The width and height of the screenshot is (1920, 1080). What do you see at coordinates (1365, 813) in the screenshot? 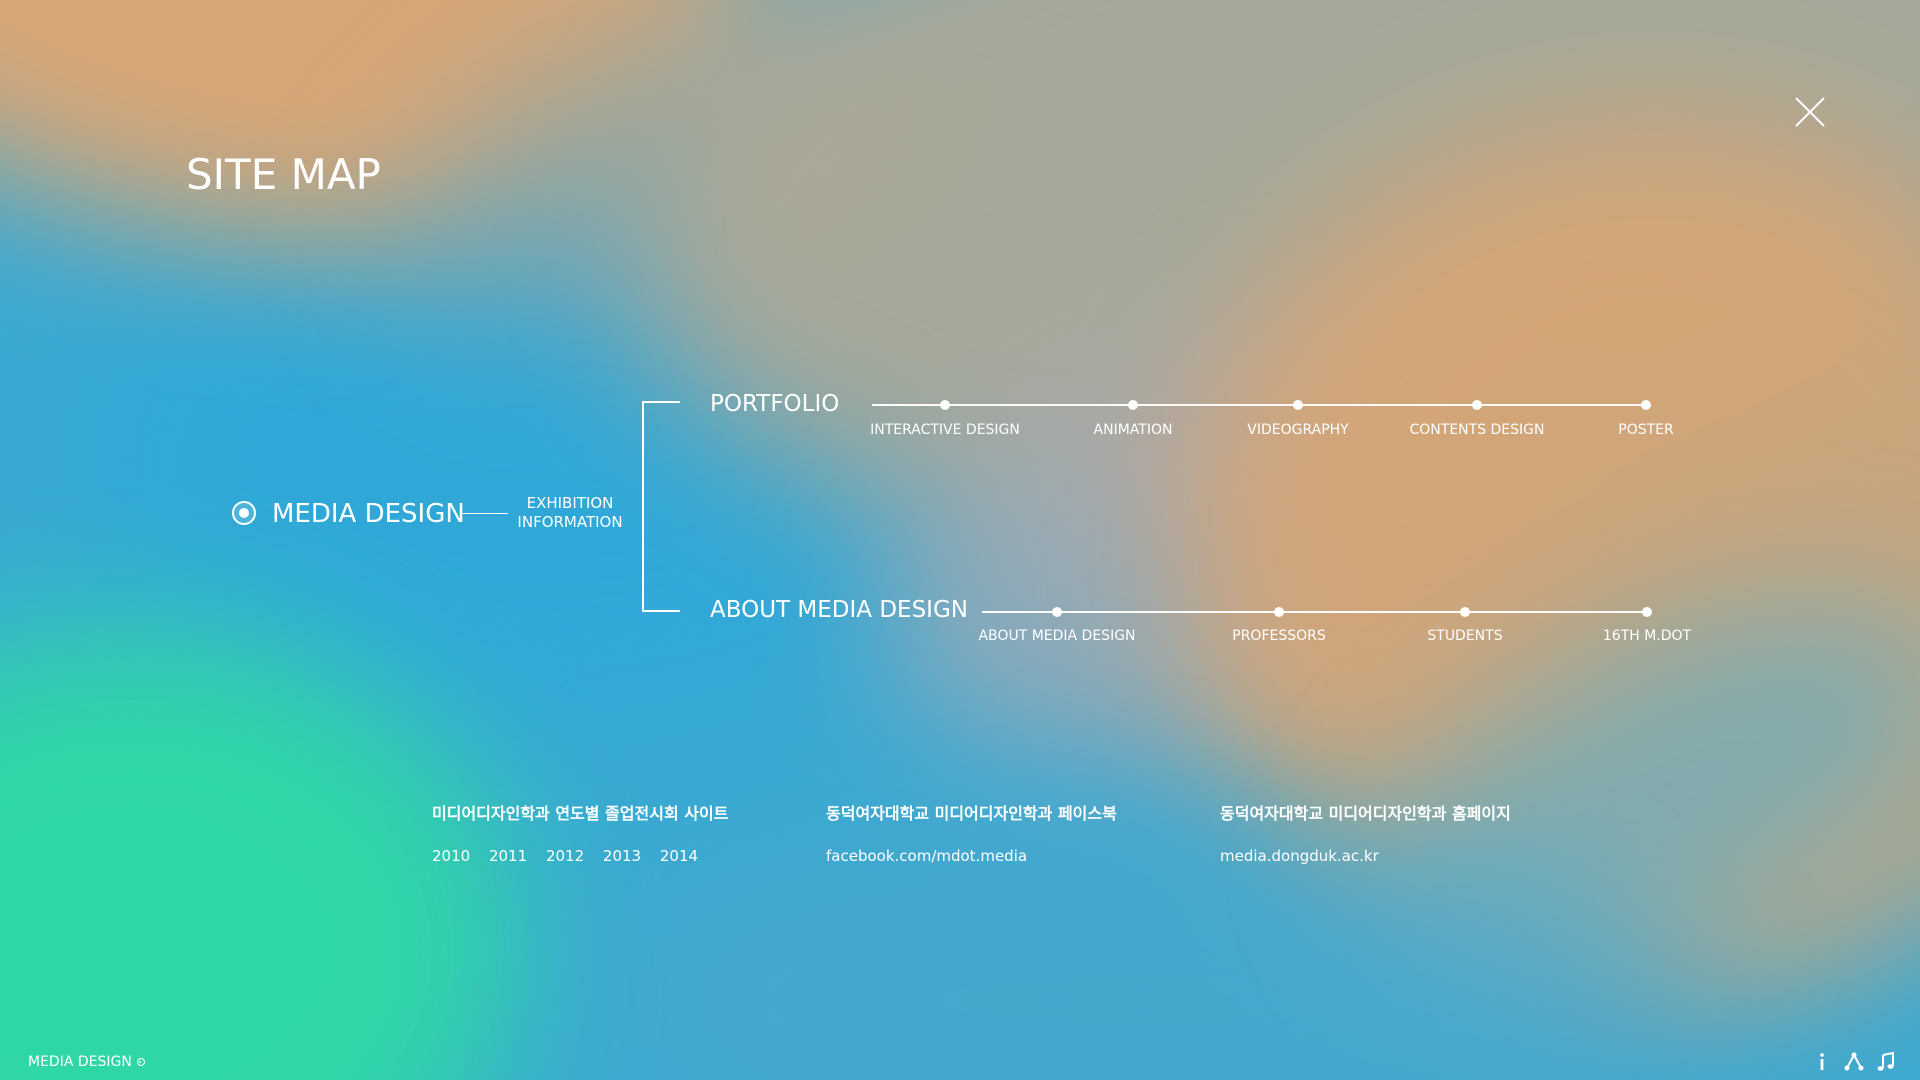
I see `info-homepage-title: 동덕여자대학교 미디어디자인학과 홈페이지` at bounding box center [1365, 813].